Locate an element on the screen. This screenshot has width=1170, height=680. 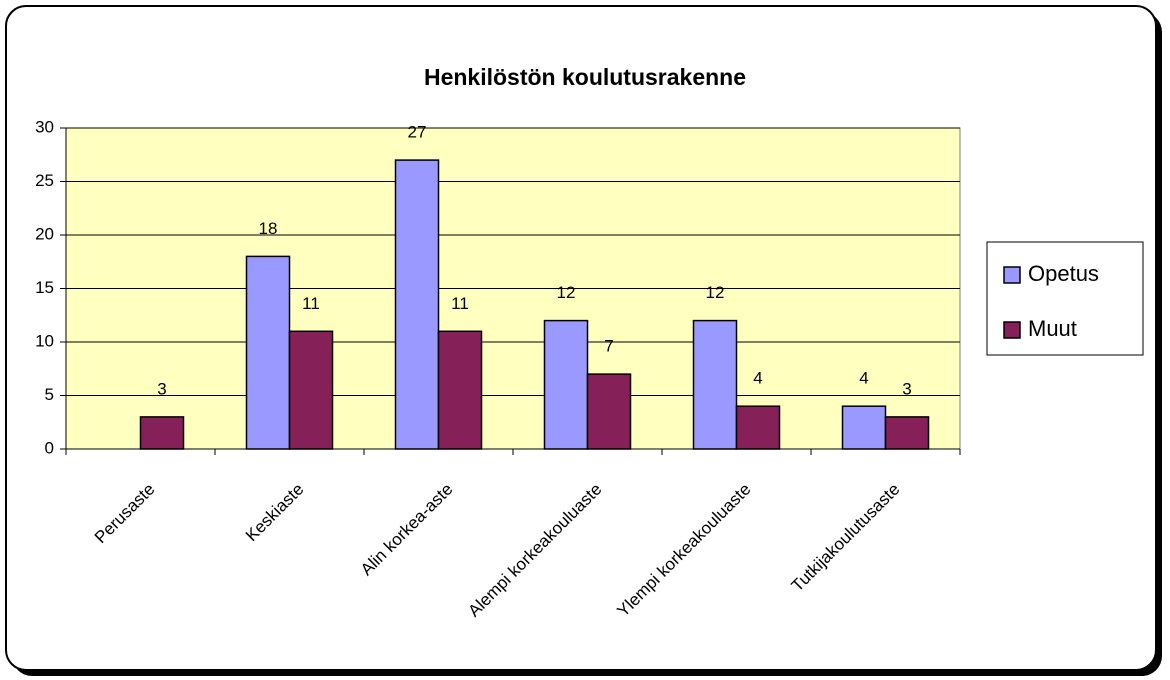
value-label: 18 is located at coordinates (268, 228).